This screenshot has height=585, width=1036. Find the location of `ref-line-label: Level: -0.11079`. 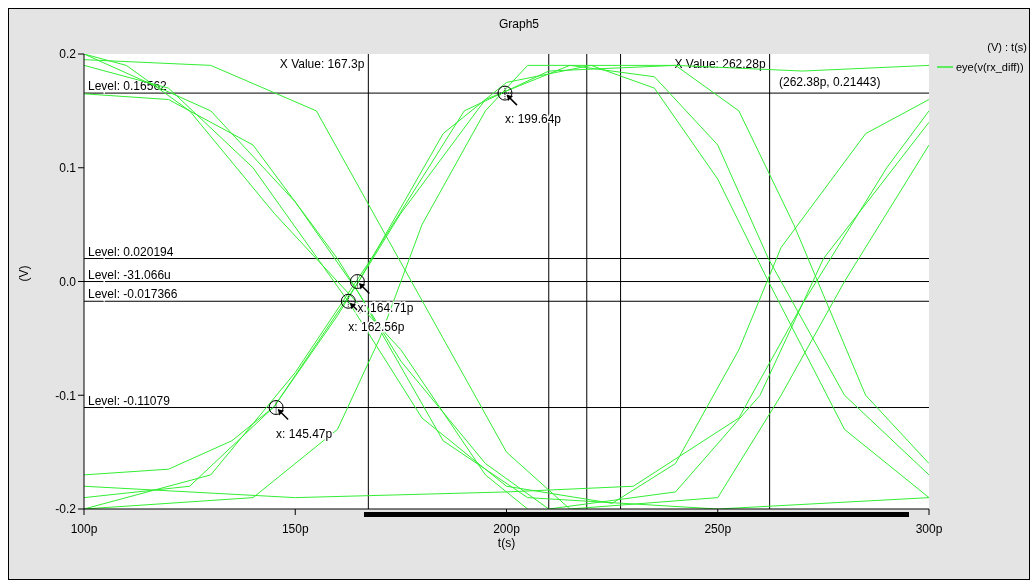

ref-line-label: Level: -0.11079 is located at coordinates (129, 400).